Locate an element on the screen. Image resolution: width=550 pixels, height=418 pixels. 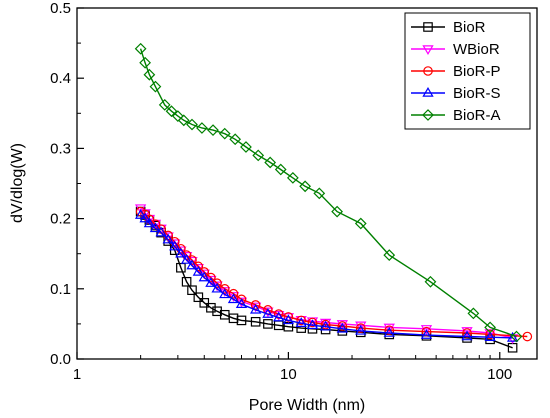
y-tick-label: 0.1 is located at coordinates (60, 289).